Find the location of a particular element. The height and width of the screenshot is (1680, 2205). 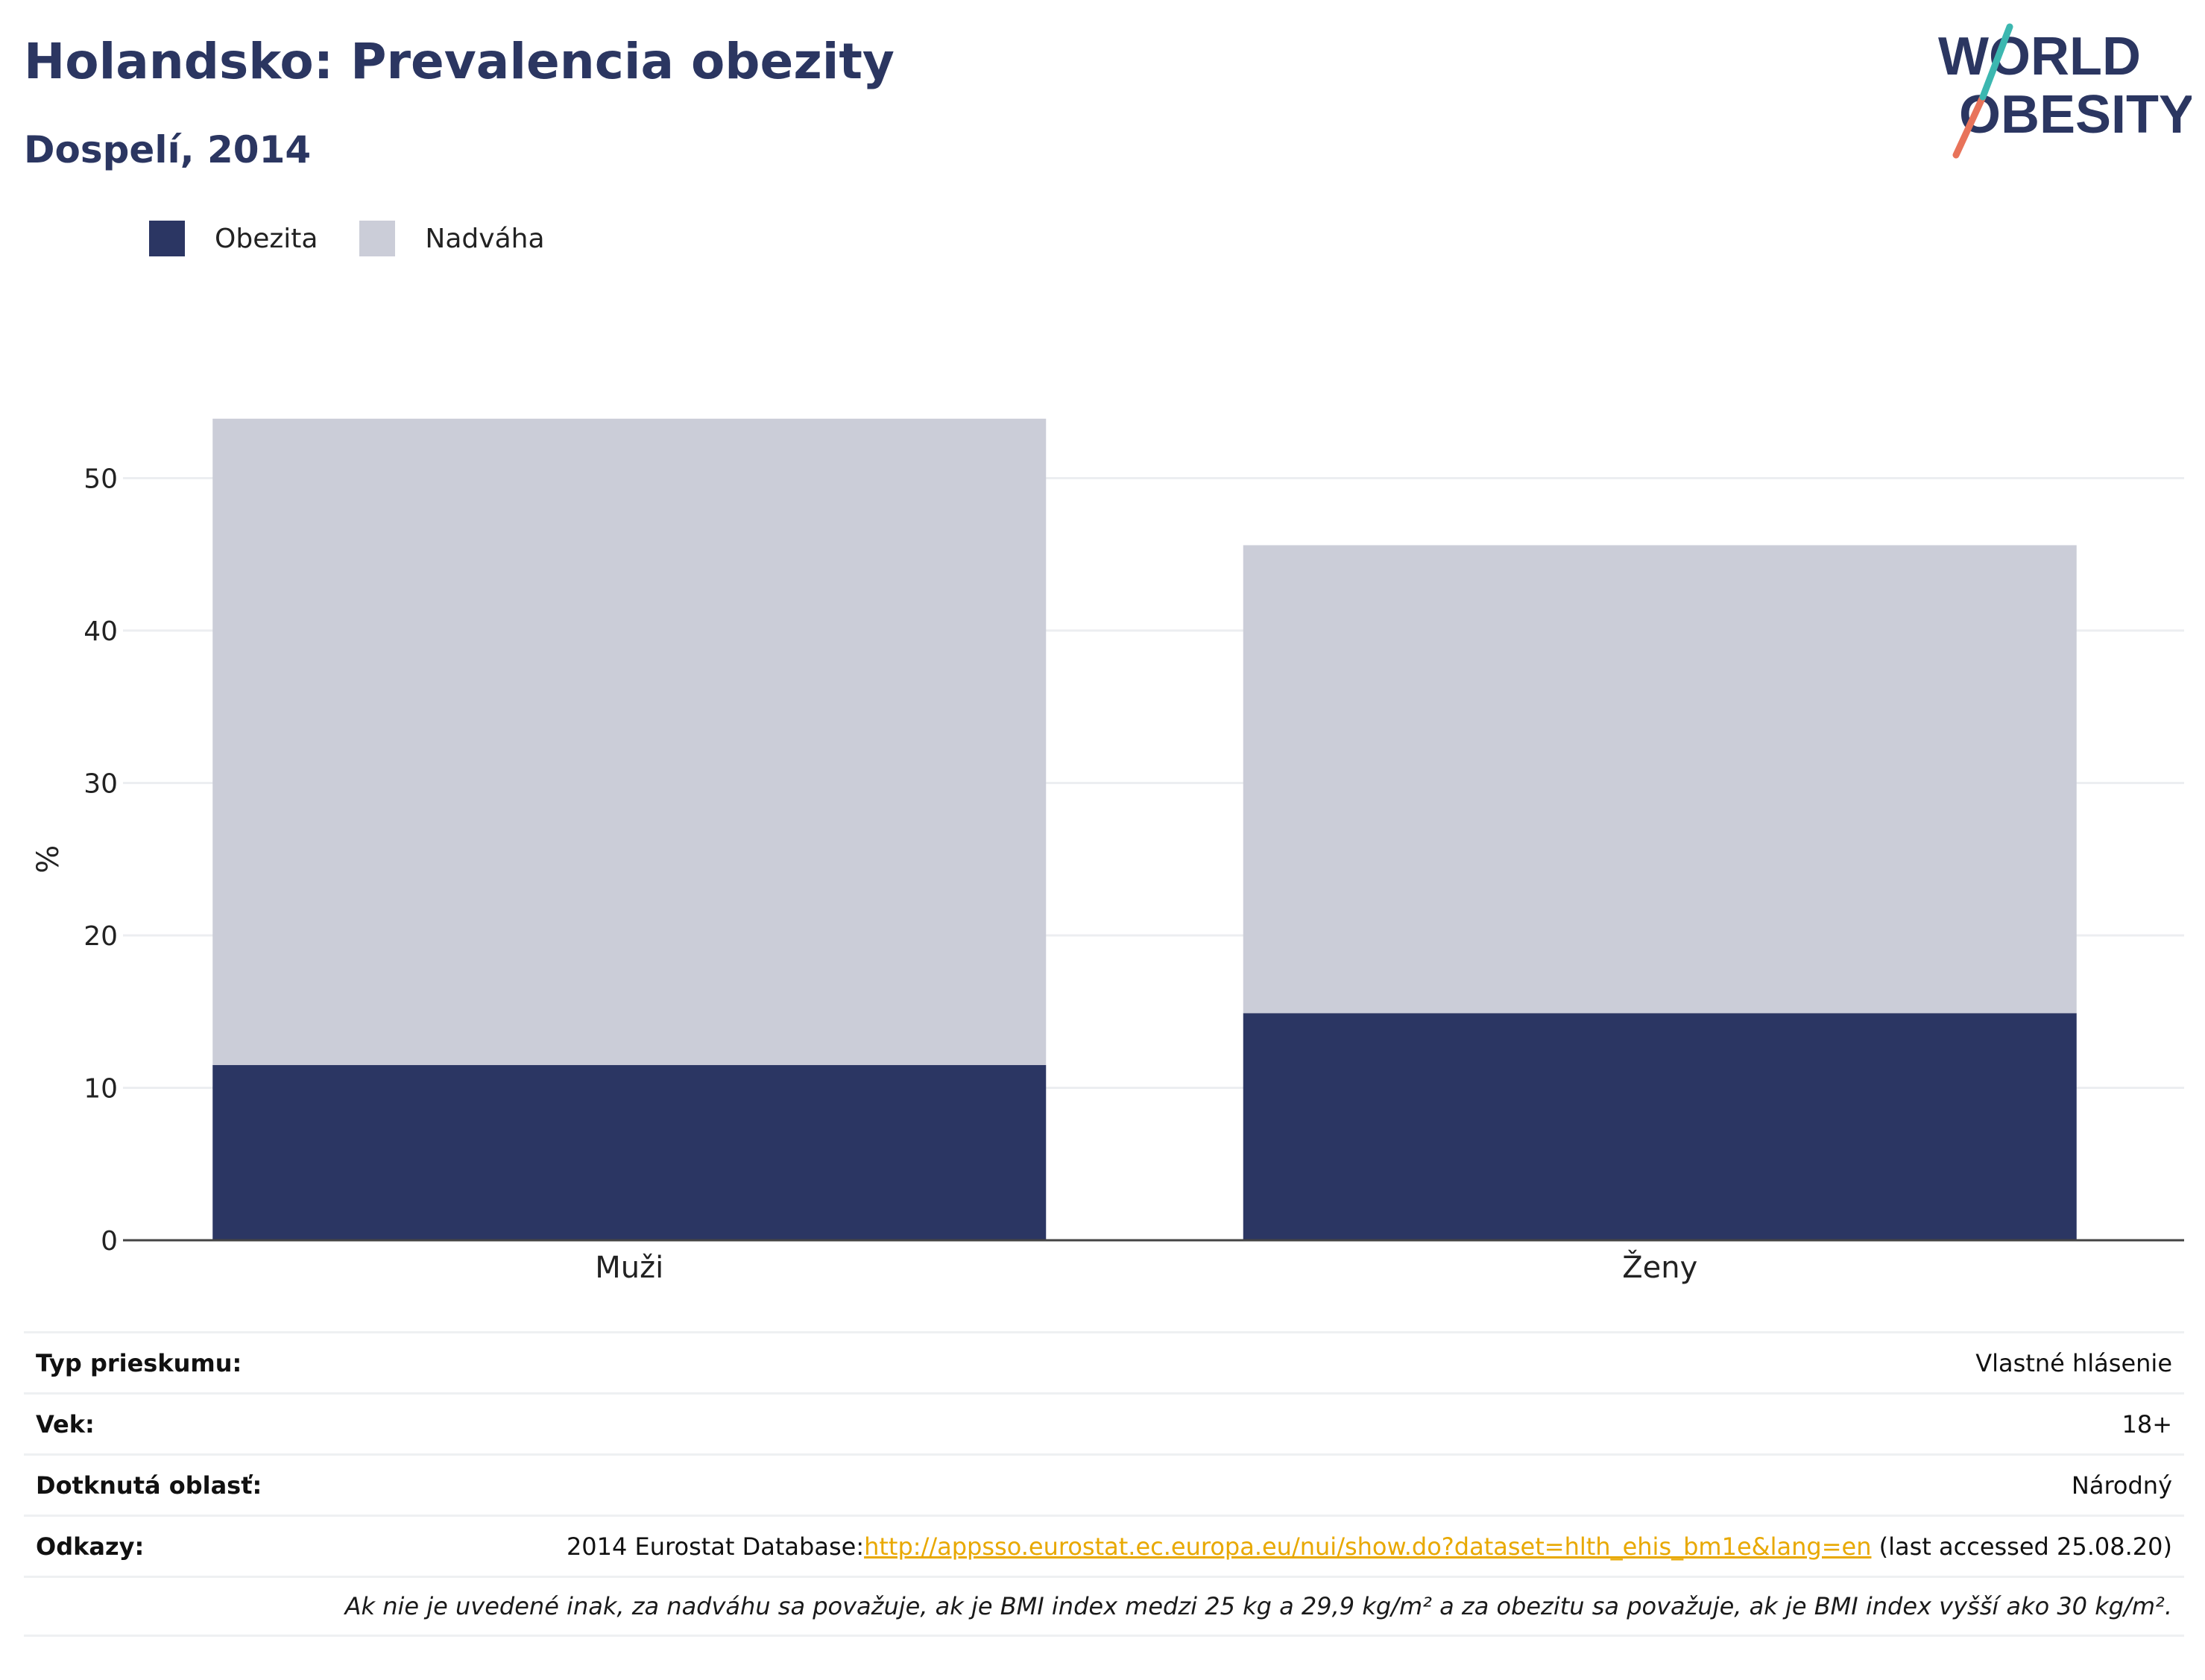

x-tick-label: Ženy is located at coordinates (1659, 1267).